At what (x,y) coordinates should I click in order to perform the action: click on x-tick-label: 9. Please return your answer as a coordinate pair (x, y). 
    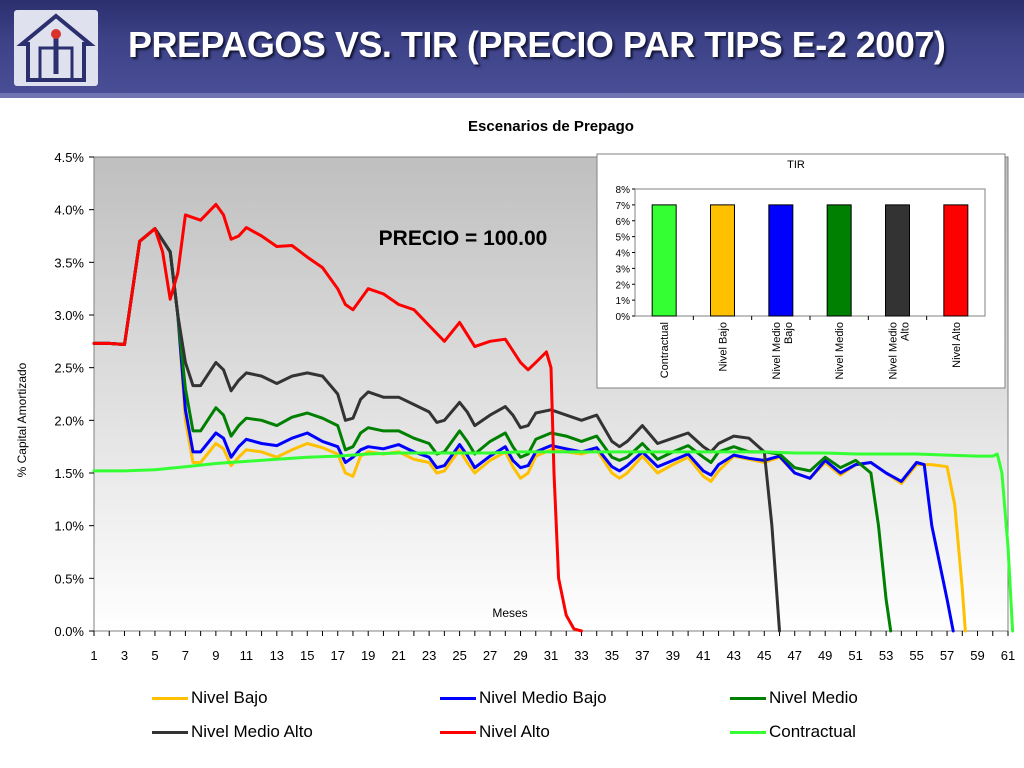
    Looking at the image, I should click on (215, 655).